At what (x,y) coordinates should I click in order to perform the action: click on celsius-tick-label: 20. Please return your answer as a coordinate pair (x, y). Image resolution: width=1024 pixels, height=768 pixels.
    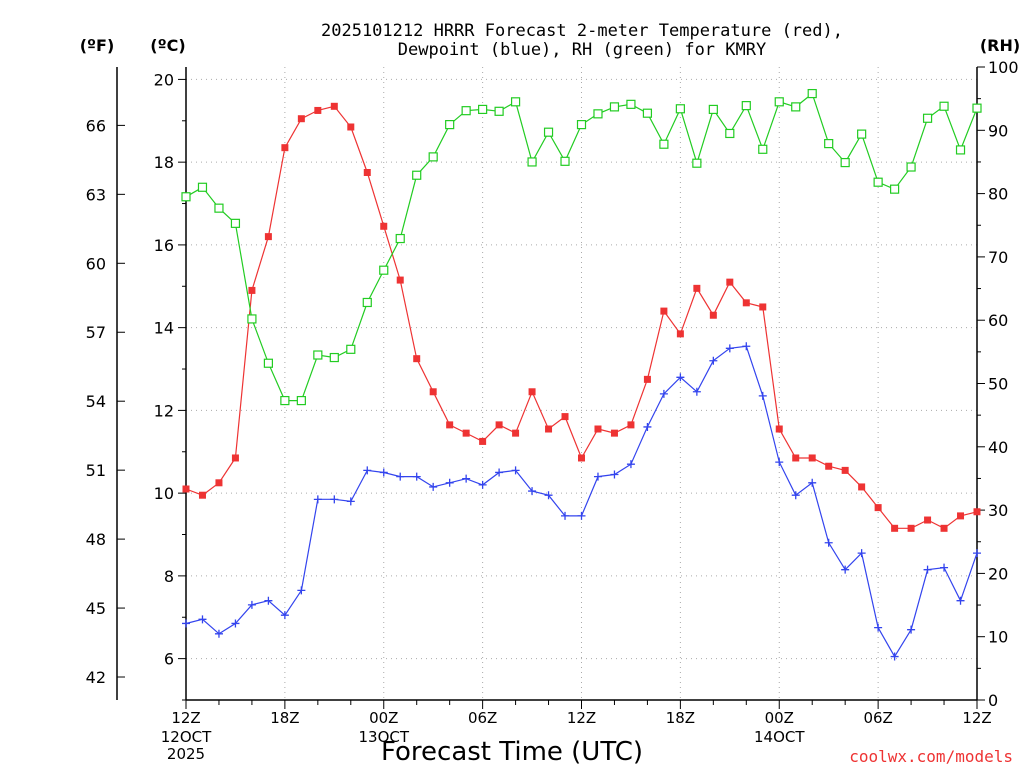
    Looking at the image, I should click on (164, 79).